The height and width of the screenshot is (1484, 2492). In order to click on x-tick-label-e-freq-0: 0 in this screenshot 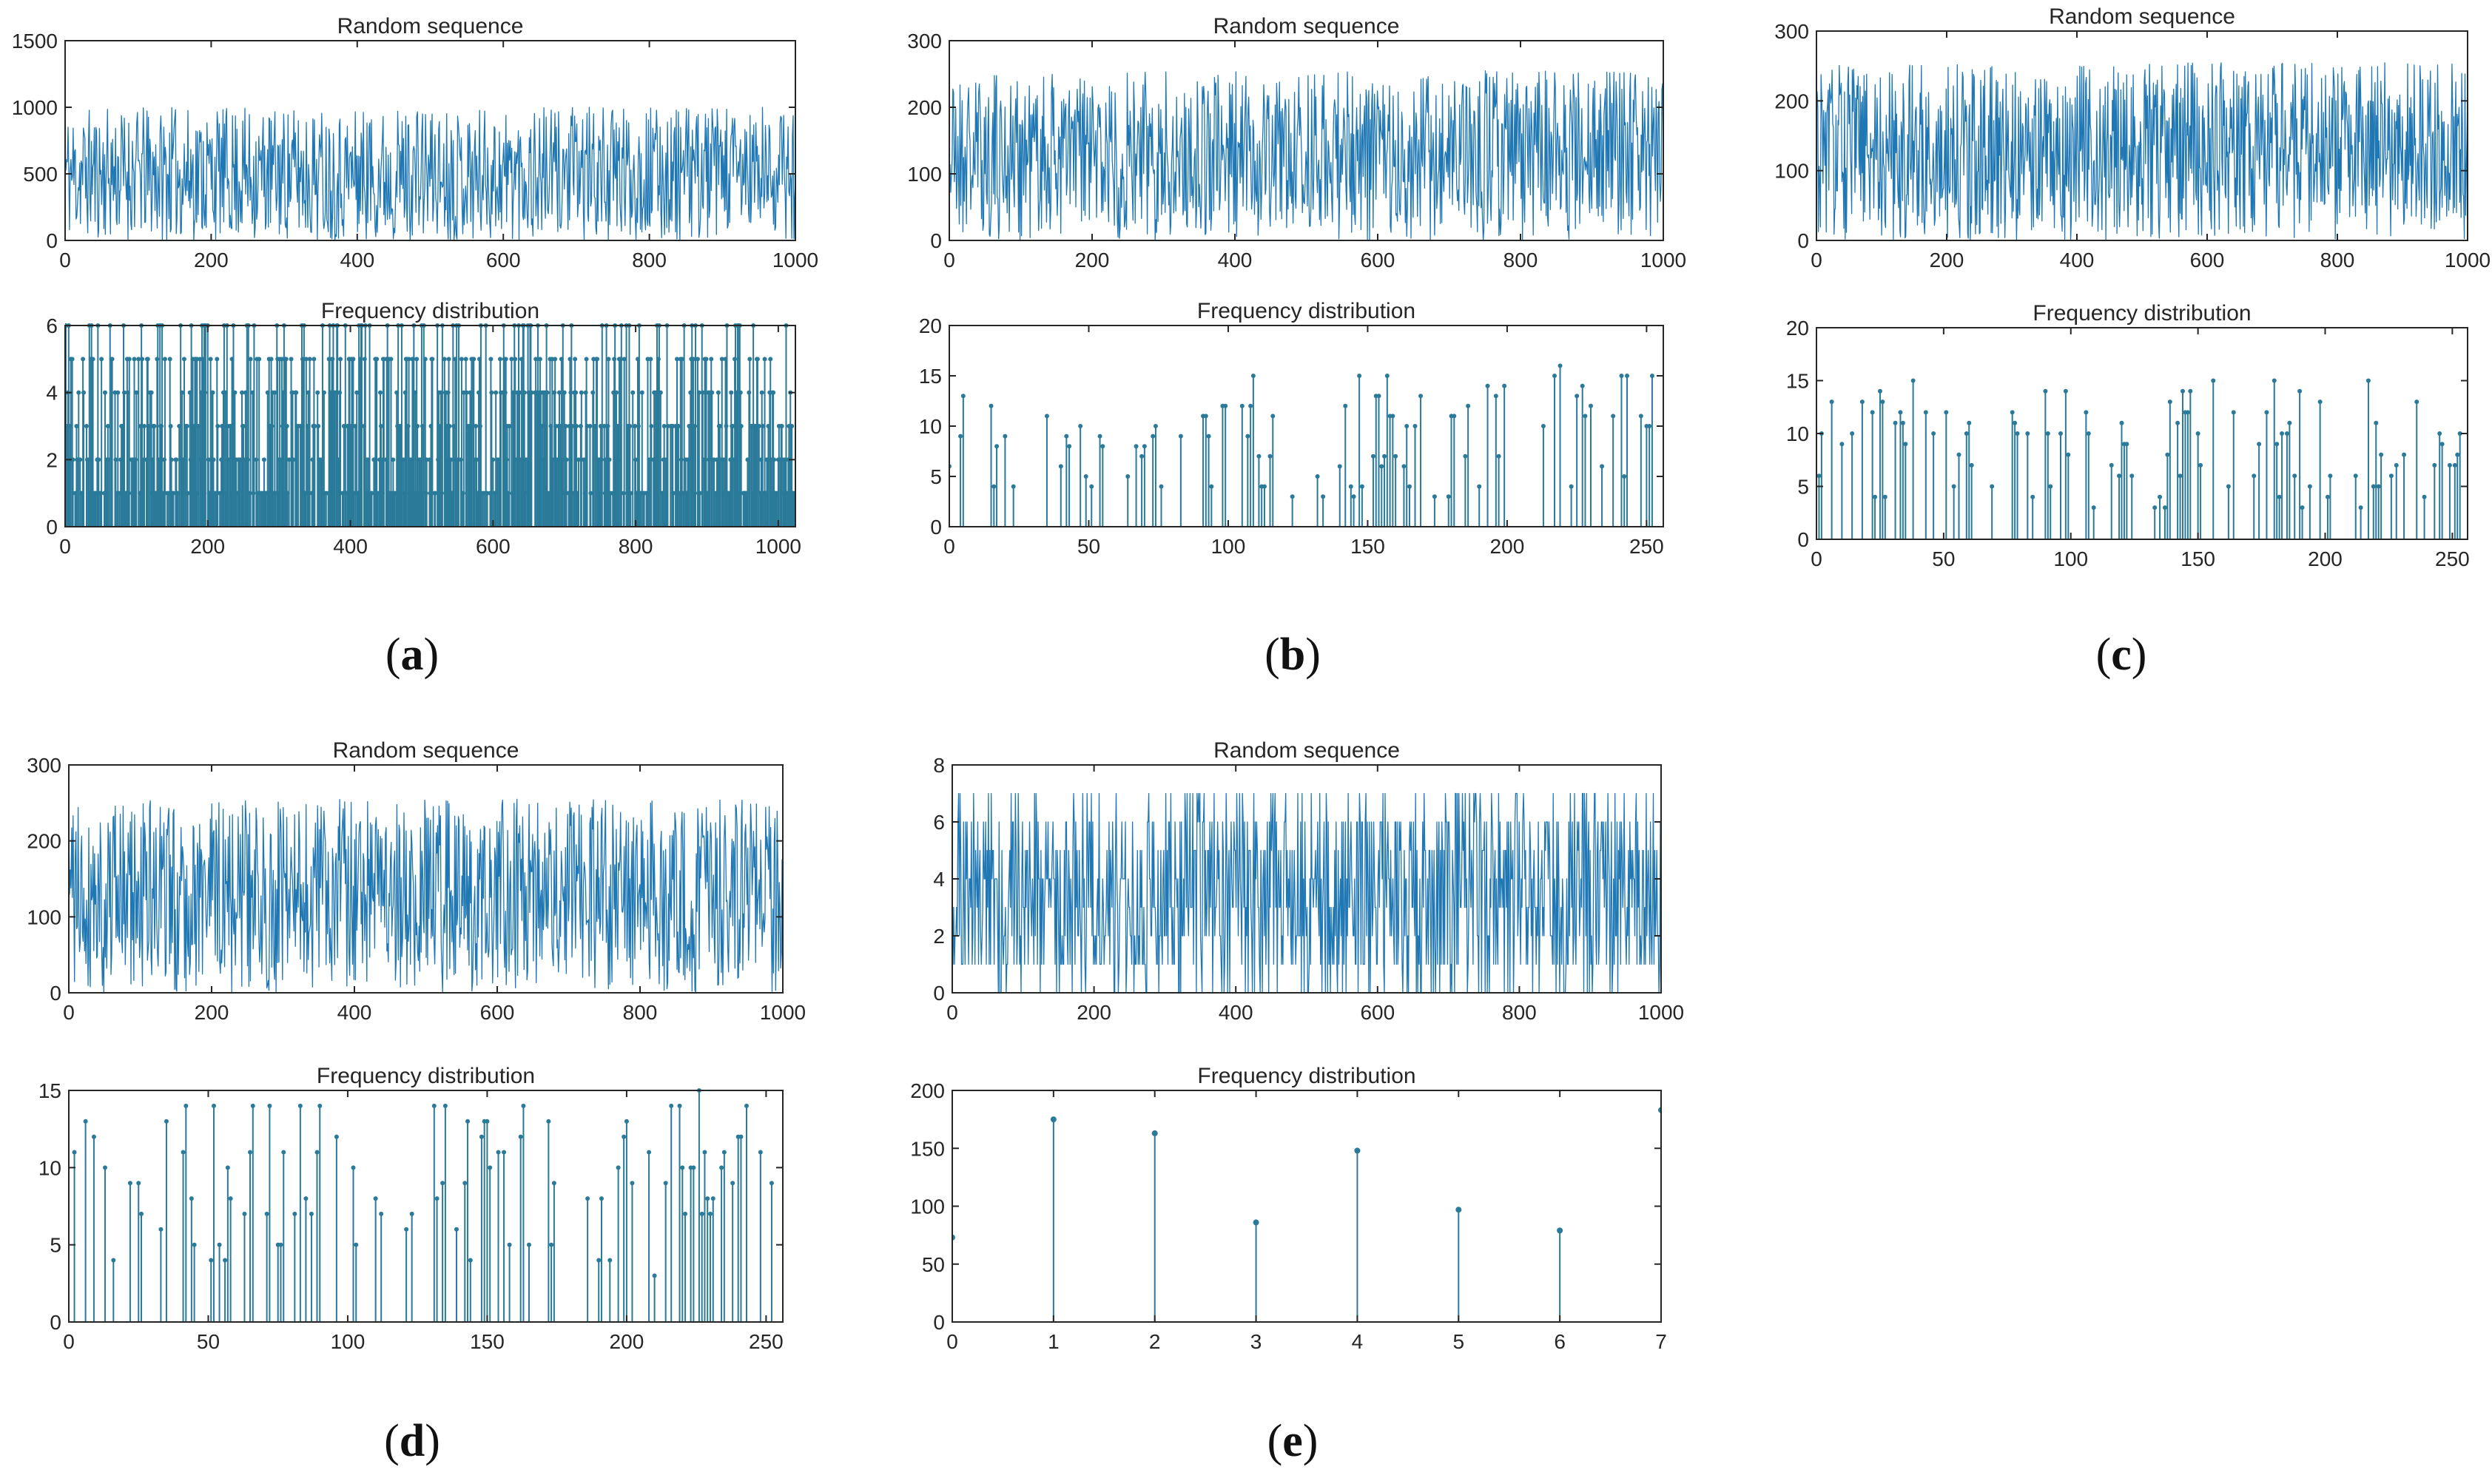, I will do `click(952, 1341)`.